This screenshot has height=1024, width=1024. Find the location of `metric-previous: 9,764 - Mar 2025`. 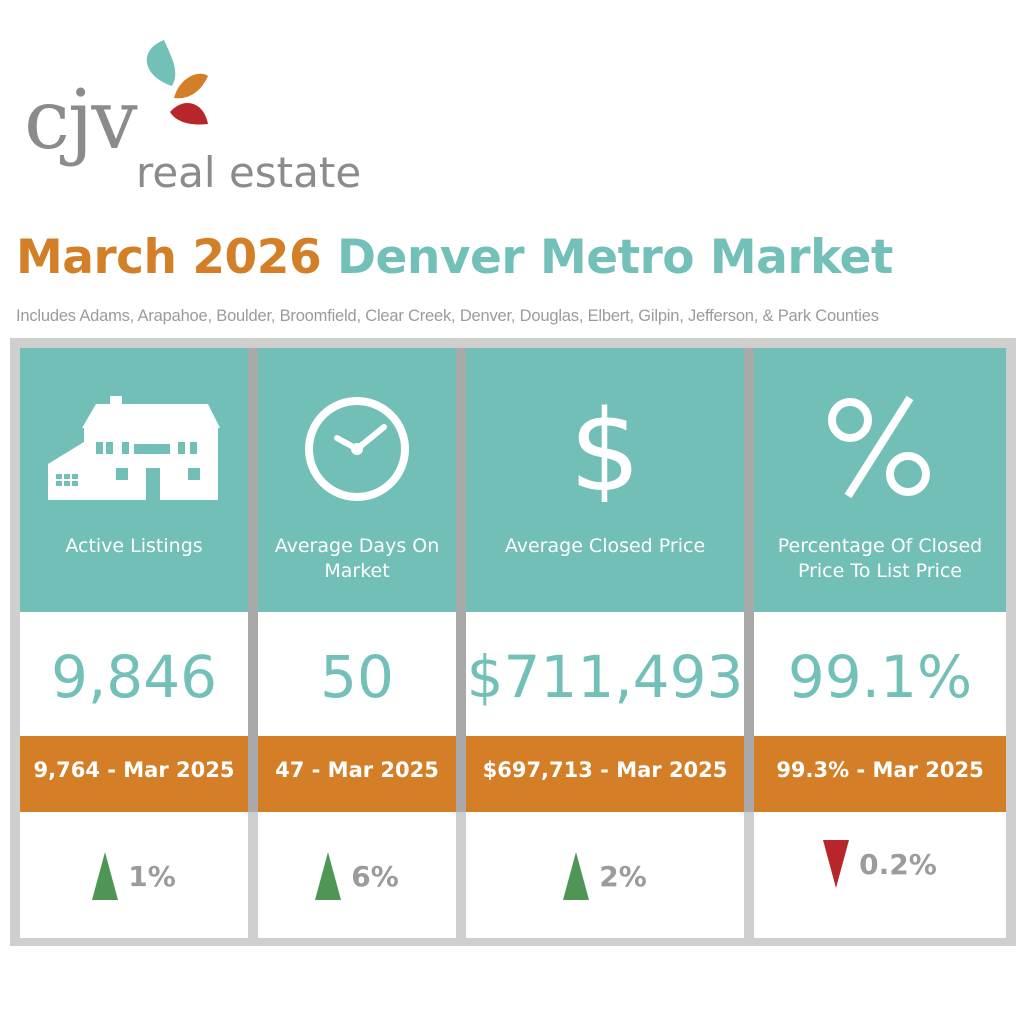

metric-previous: 9,764 - Mar 2025 is located at coordinates (134, 770).